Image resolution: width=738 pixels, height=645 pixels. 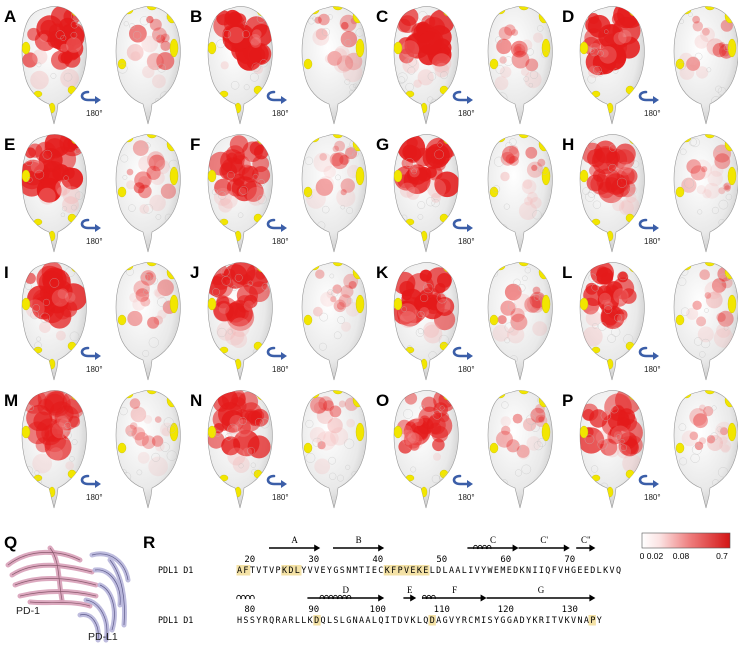 I want to click on strand-label: A, so click(x=294, y=540).